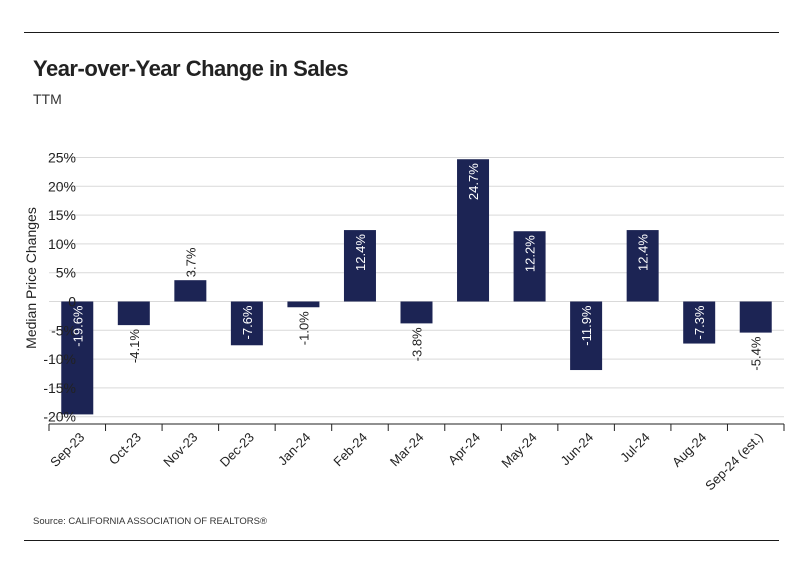 This screenshot has height=575, width=799. Describe the element at coordinates (401, 540) in the screenshot. I see `bottom-rule` at that location.